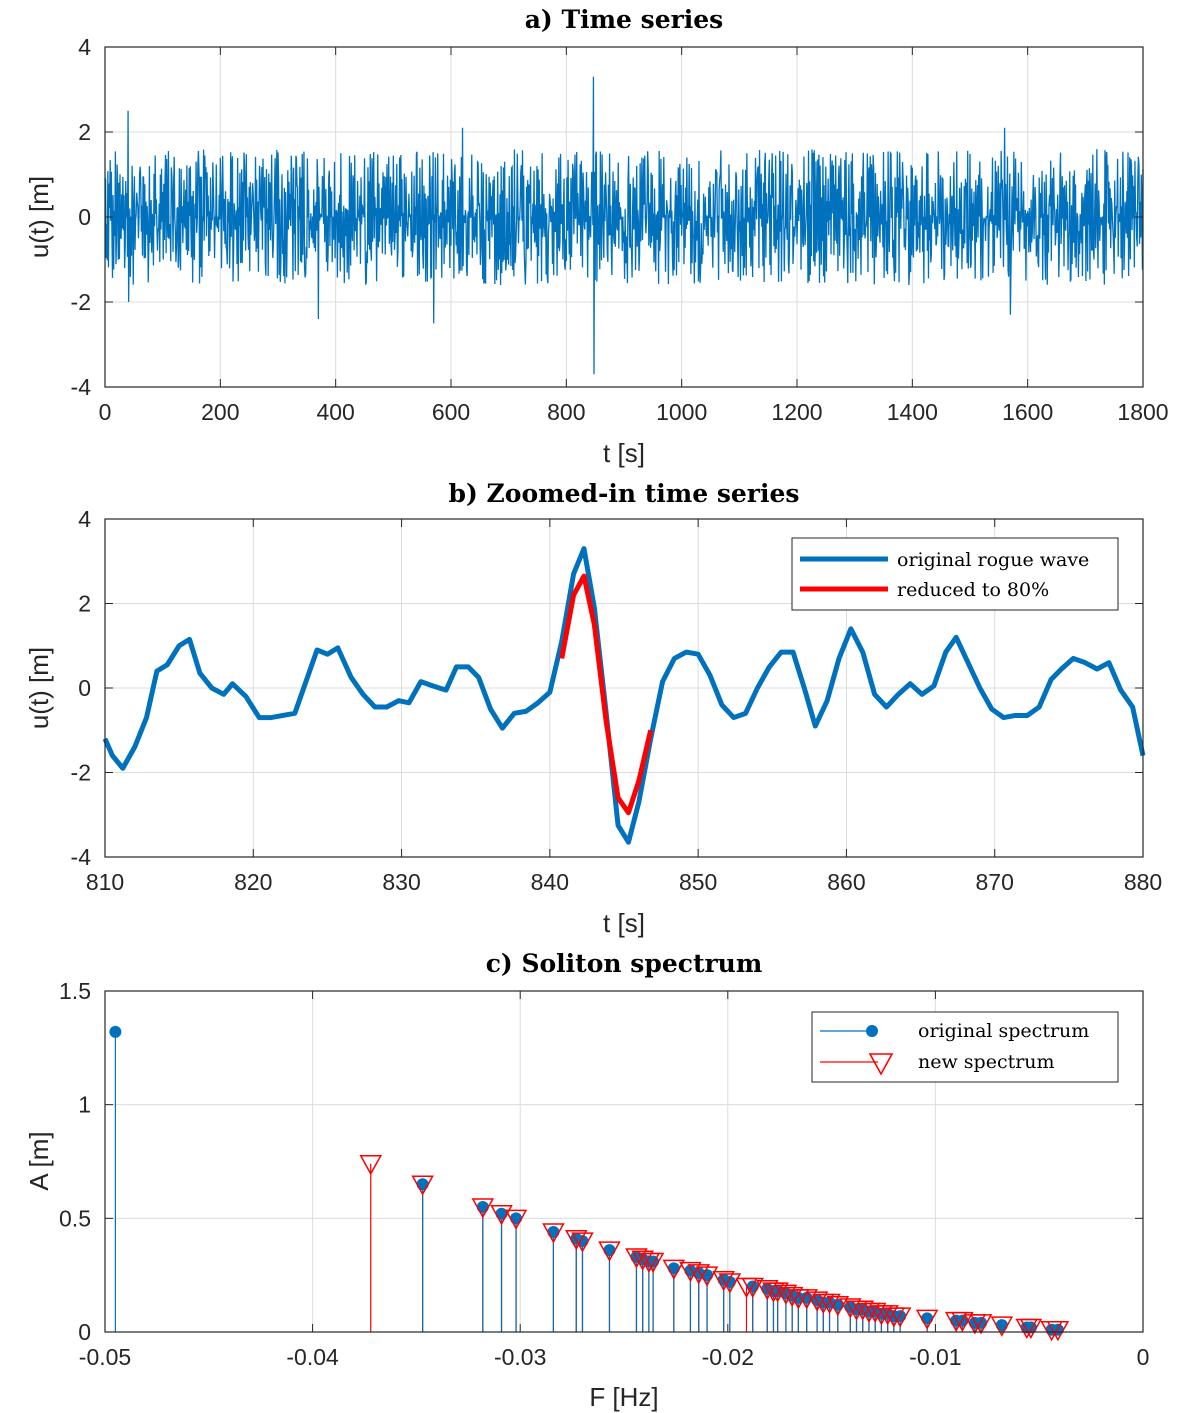  Describe the element at coordinates (993, 560) in the screenshot. I see `legend-label-original: original rogue wave` at that location.